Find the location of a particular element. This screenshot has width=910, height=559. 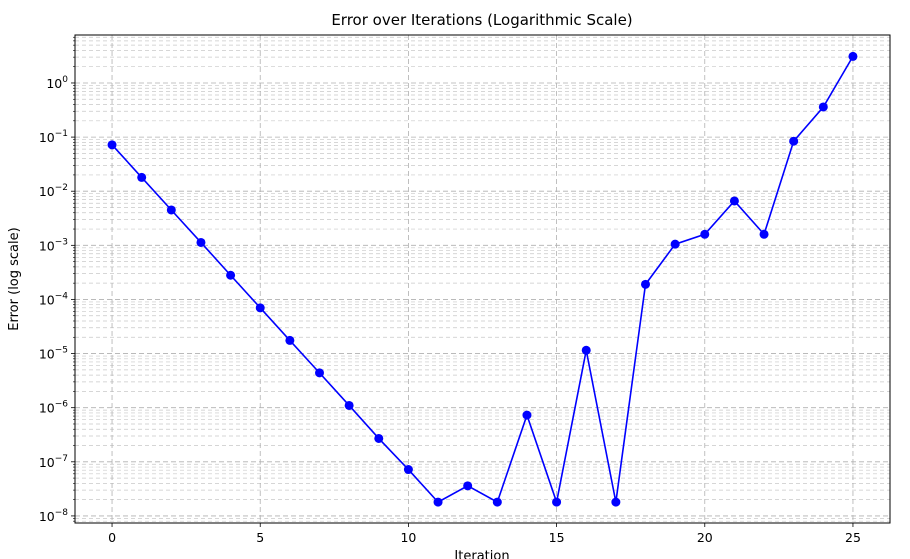

y-tick-label: 10⁻⁴ is located at coordinates (53, 299).